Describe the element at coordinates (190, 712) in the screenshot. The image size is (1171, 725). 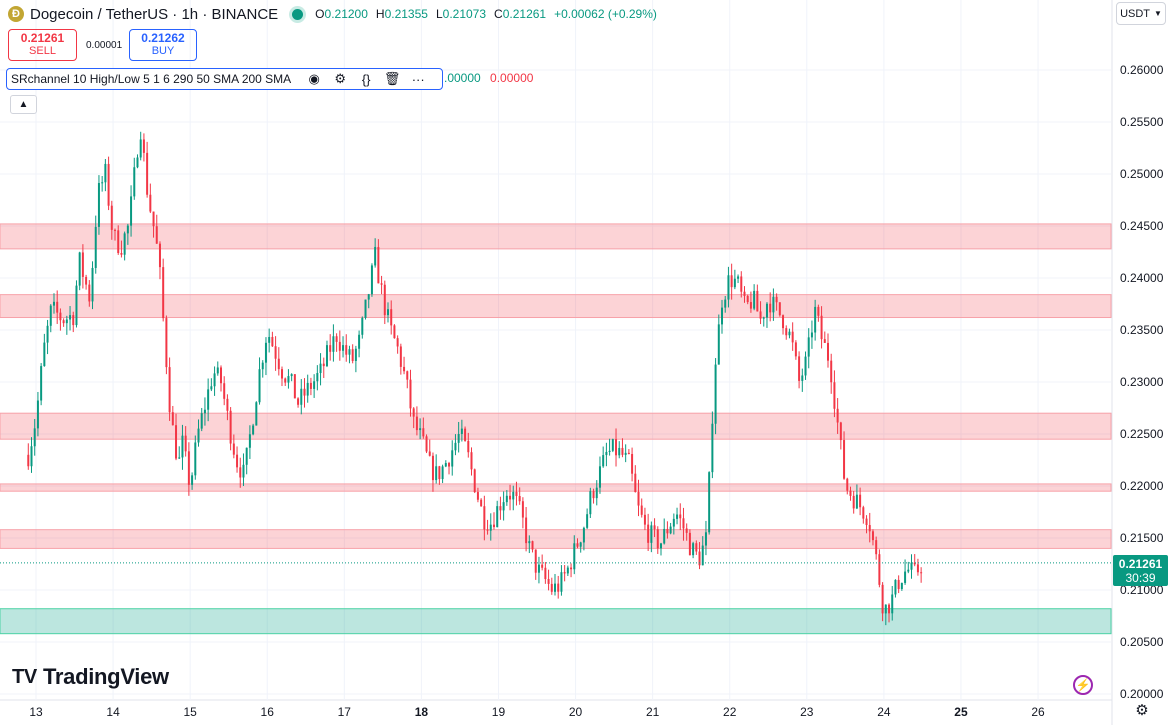
I see `time-tick-label: 15` at that location.